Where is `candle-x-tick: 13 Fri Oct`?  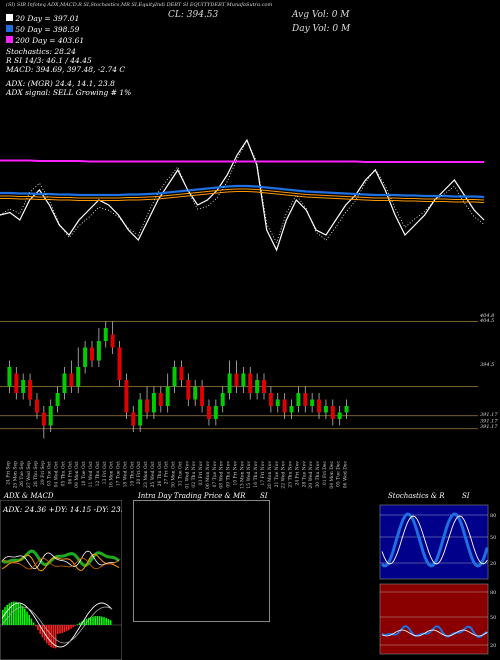
candle-x-tick: 13 Fri Oct is located at coordinates (105, 473).